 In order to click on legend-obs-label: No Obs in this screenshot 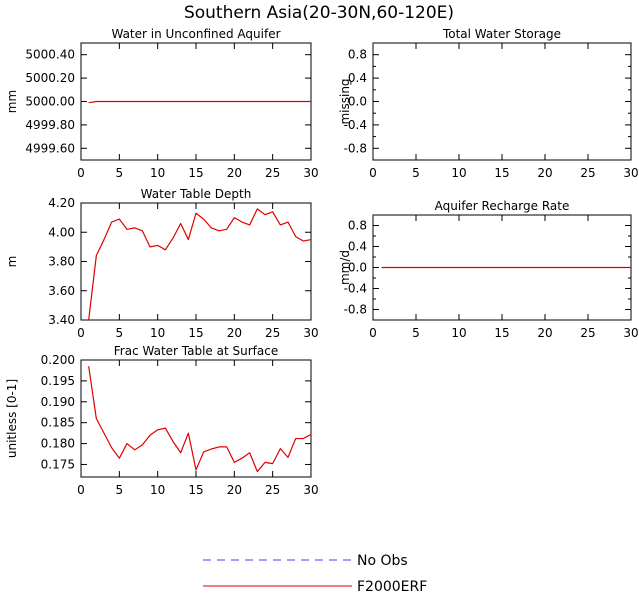, I will do `click(382, 561)`.